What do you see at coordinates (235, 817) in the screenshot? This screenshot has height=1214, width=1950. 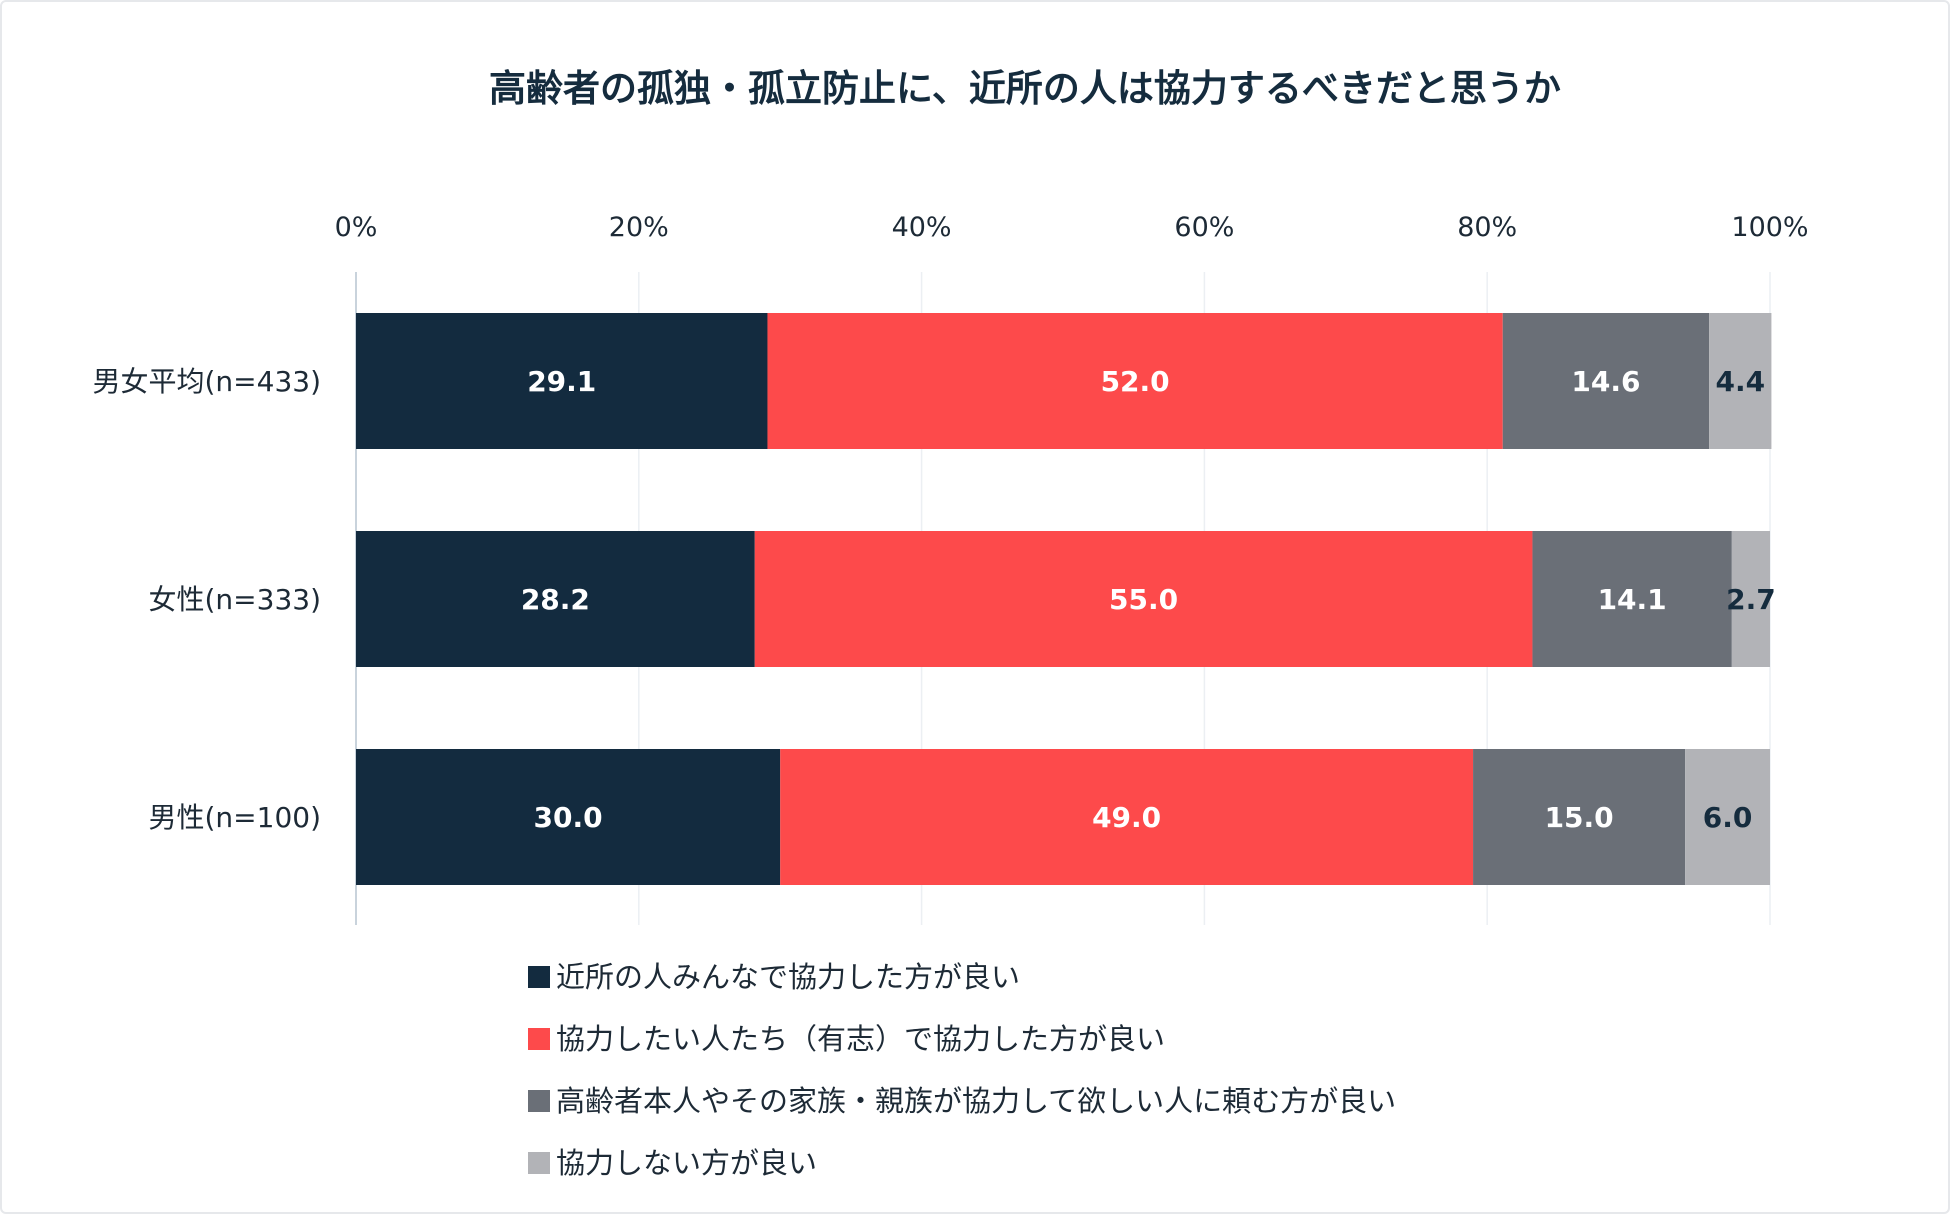 I see `category-label: 男性(n=100)` at bounding box center [235, 817].